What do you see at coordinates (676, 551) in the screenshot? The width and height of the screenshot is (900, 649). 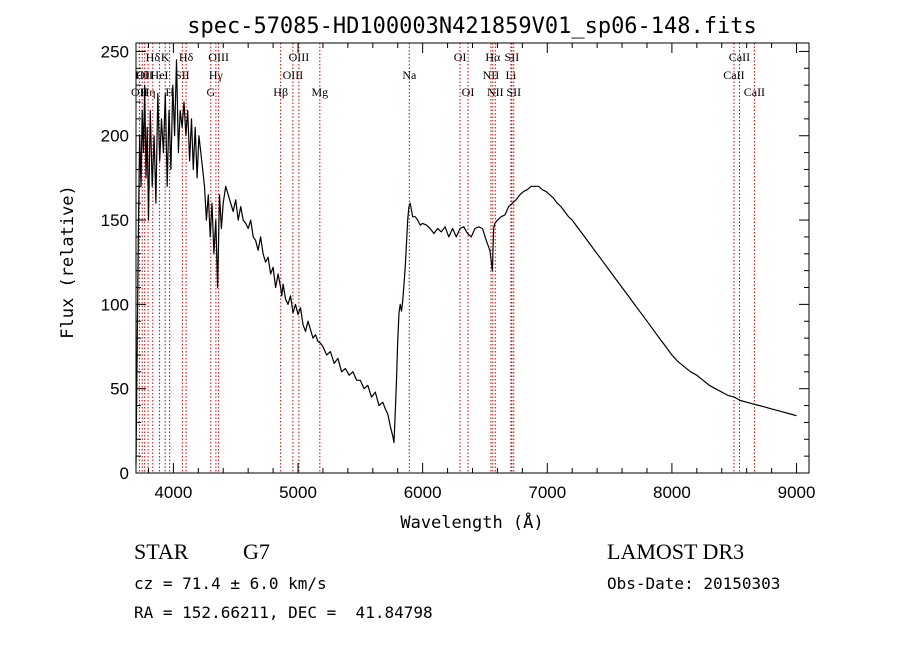 I see `survey-label: LAMOST DR3` at bounding box center [676, 551].